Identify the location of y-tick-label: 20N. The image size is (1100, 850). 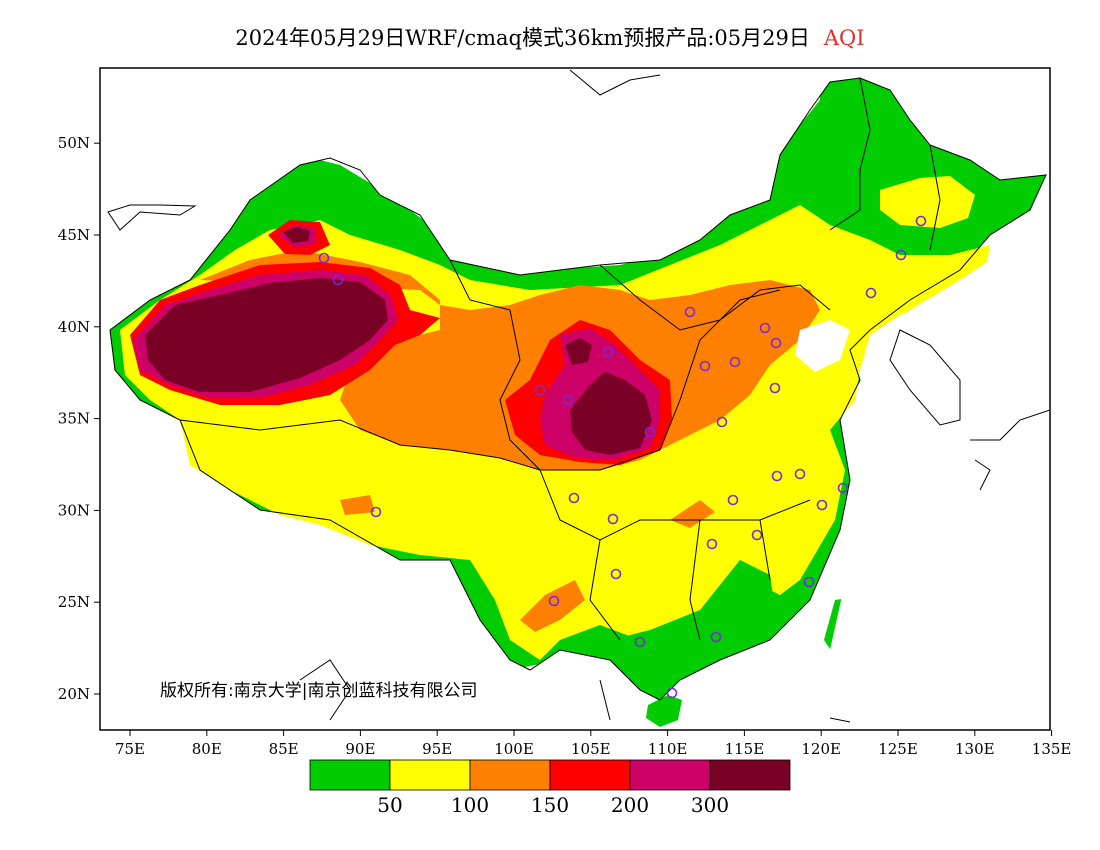
(74, 694).